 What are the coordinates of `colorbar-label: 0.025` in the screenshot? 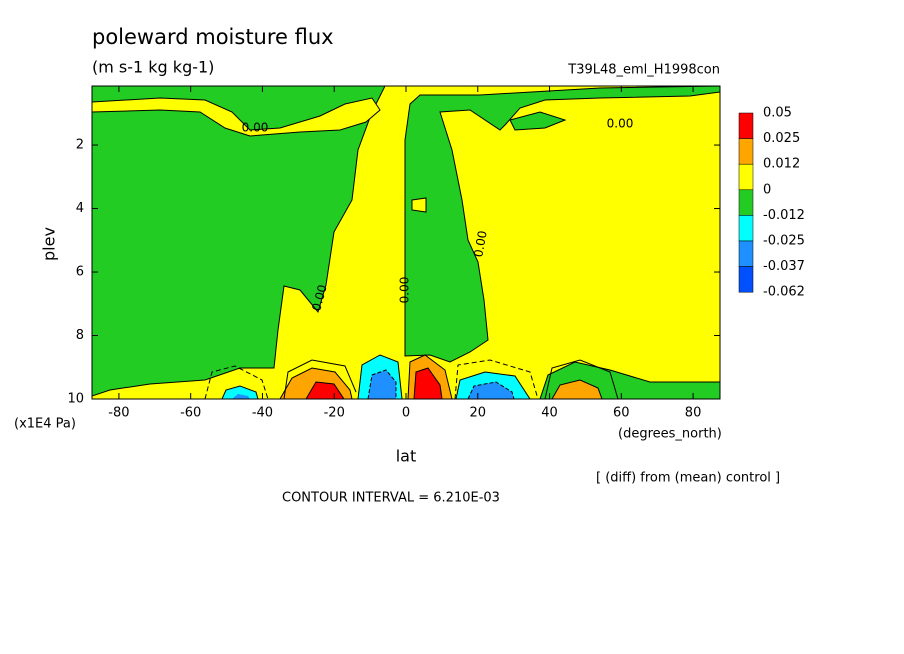 It's located at (781, 138).